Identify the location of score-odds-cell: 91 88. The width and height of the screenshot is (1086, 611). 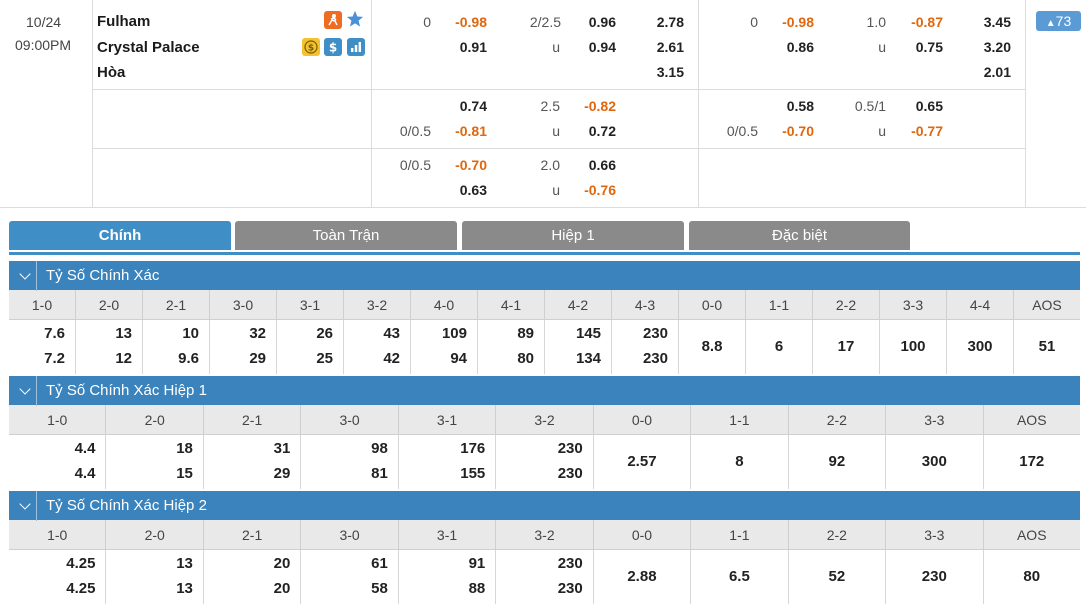
(446, 577).